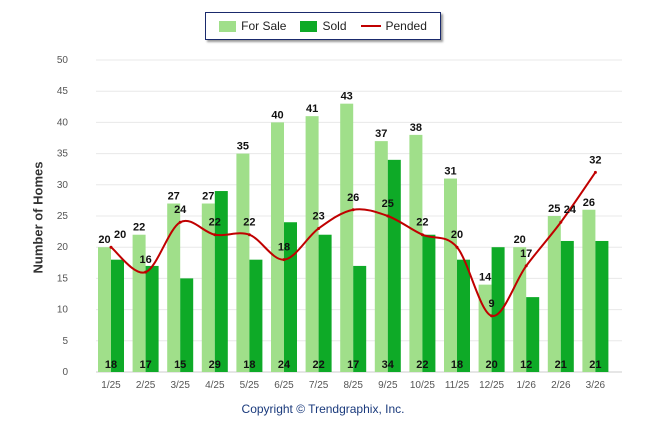  Describe the element at coordinates (334, 26) in the screenshot. I see `legend-label: Sold` at that location.